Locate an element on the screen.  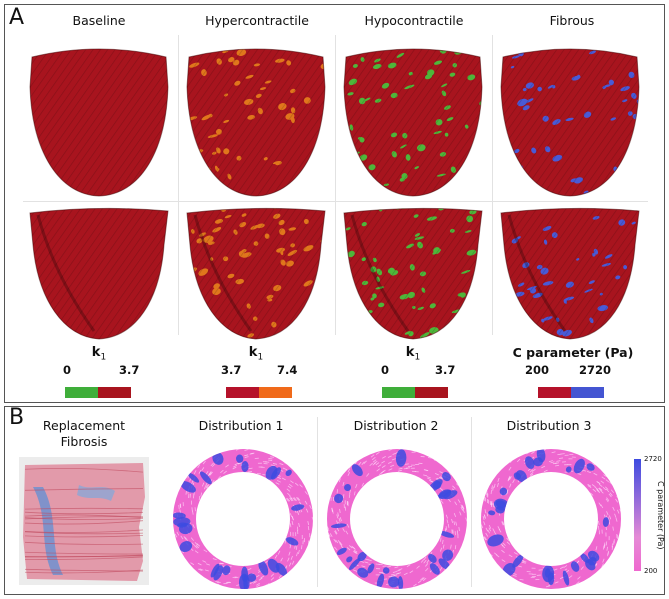
colorbar-min-label: 200 is located at coordinates (651, 571).